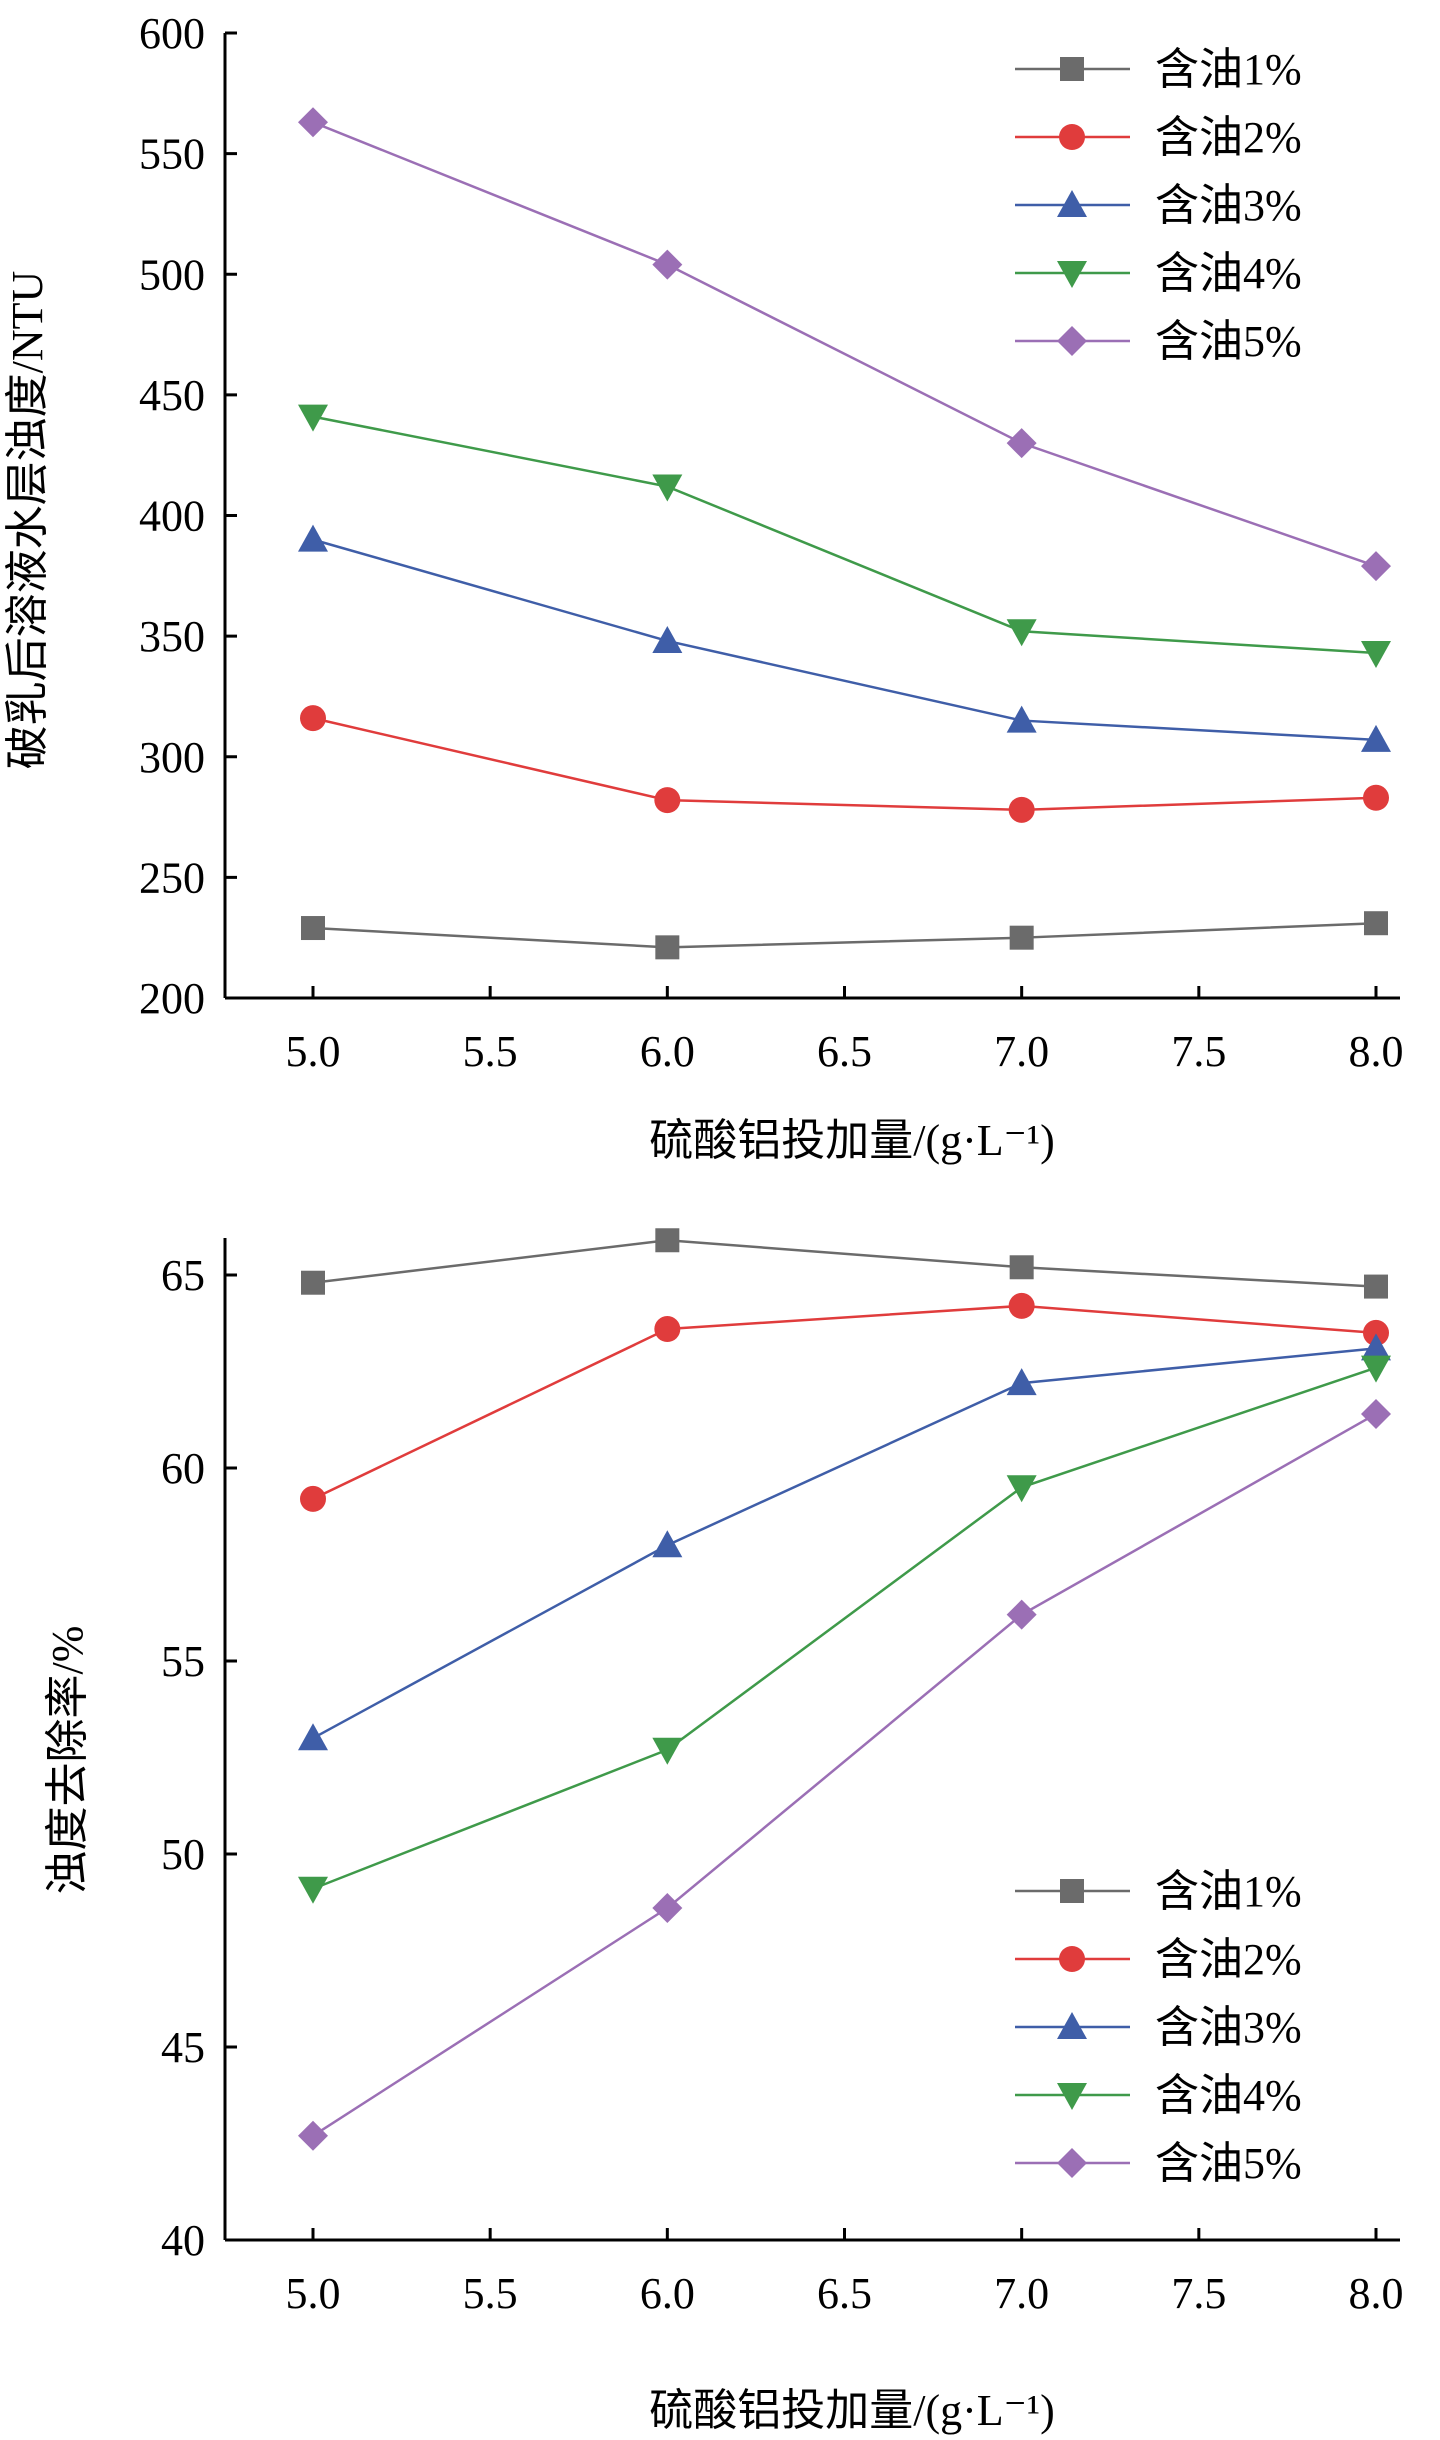 The height and width of the screenshot is (2440, 1440). What do you see at coordinates (183, 1275) in the screenshot?
I see `y-tick-label: 65` at bounding box center [183, 1275].